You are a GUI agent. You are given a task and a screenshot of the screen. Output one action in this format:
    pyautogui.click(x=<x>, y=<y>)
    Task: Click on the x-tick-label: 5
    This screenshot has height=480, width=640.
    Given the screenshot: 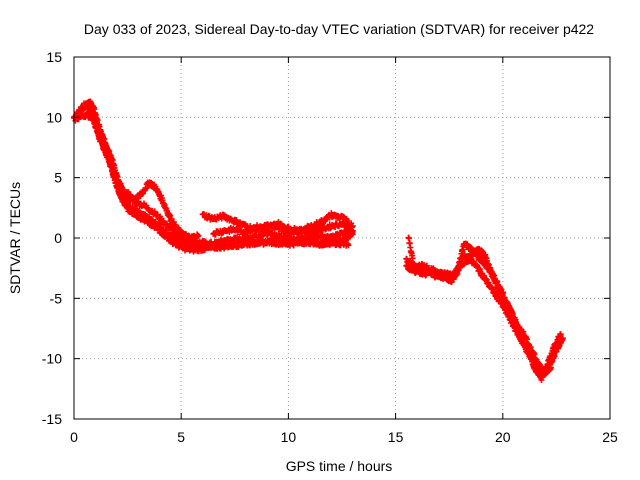 What is the action you would take?
    pyautogui.click(x=181, y=437)
    